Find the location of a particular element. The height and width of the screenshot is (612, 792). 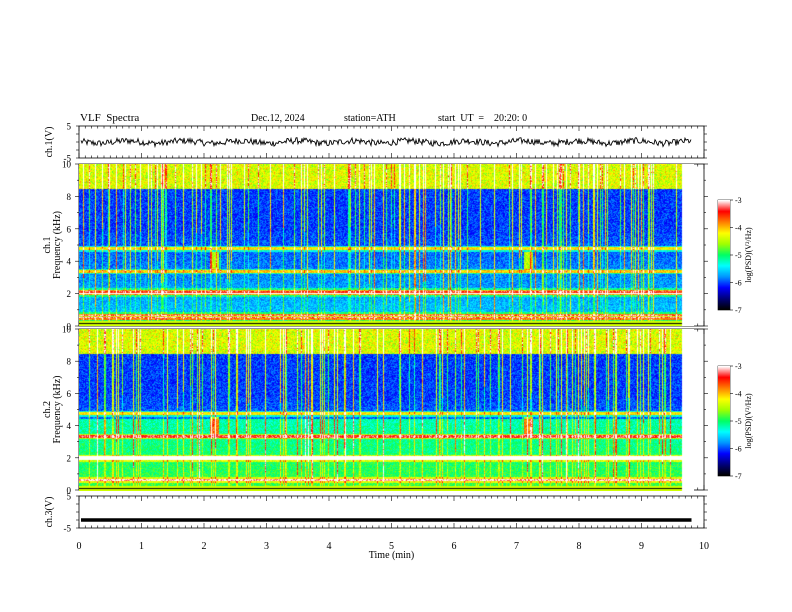

start-time-label: start UT = 20:20: 0 is located at coordinates (483, 118).